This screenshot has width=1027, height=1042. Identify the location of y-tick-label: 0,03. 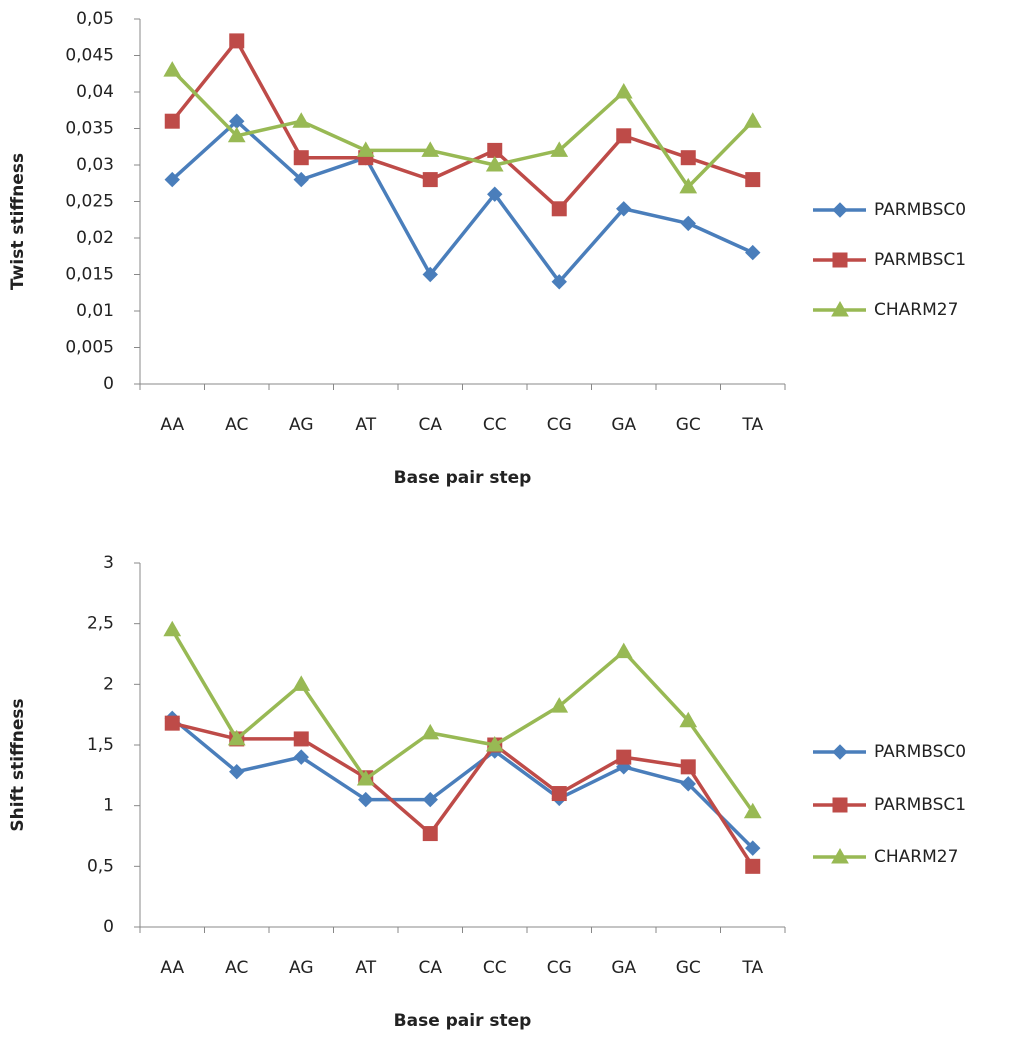
(95, 165).